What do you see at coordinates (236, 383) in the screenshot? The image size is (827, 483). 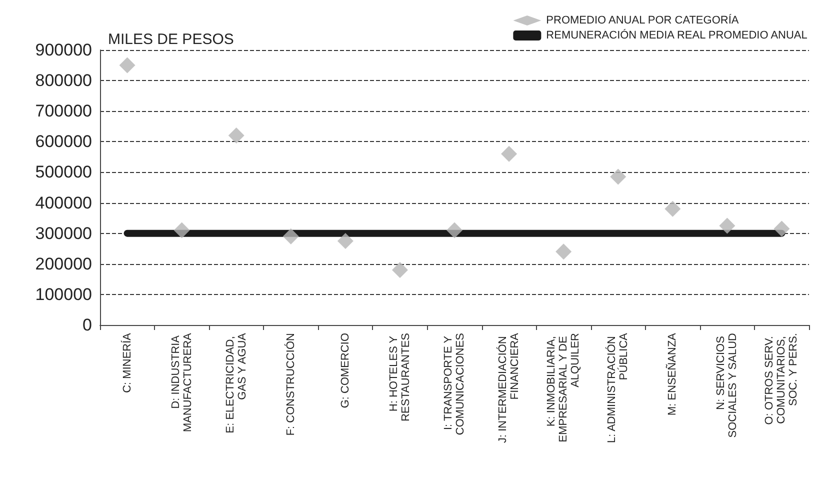 I see `x-tick-label: E: ELECTRICIDAD, GAS Y AGUA` at bounding box center [236, 383].